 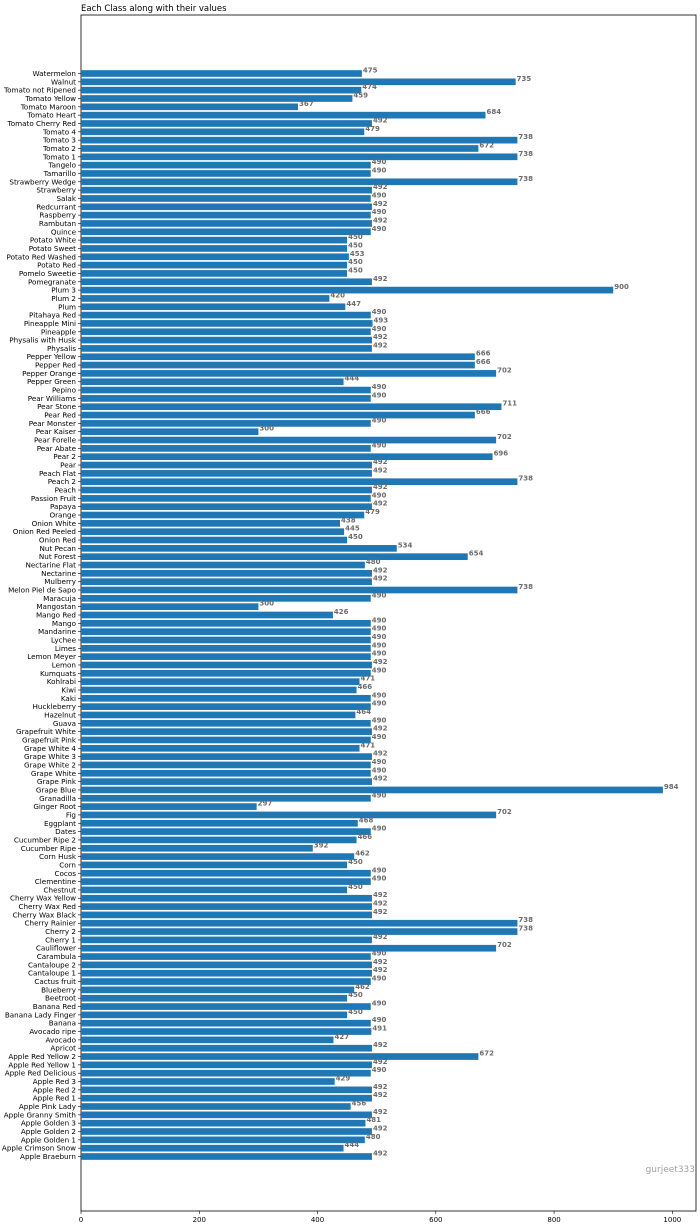 What do you see at coordinates (337, 295) in the screenshot?
I see `value-label: 420` at bounding box center [337, 295].